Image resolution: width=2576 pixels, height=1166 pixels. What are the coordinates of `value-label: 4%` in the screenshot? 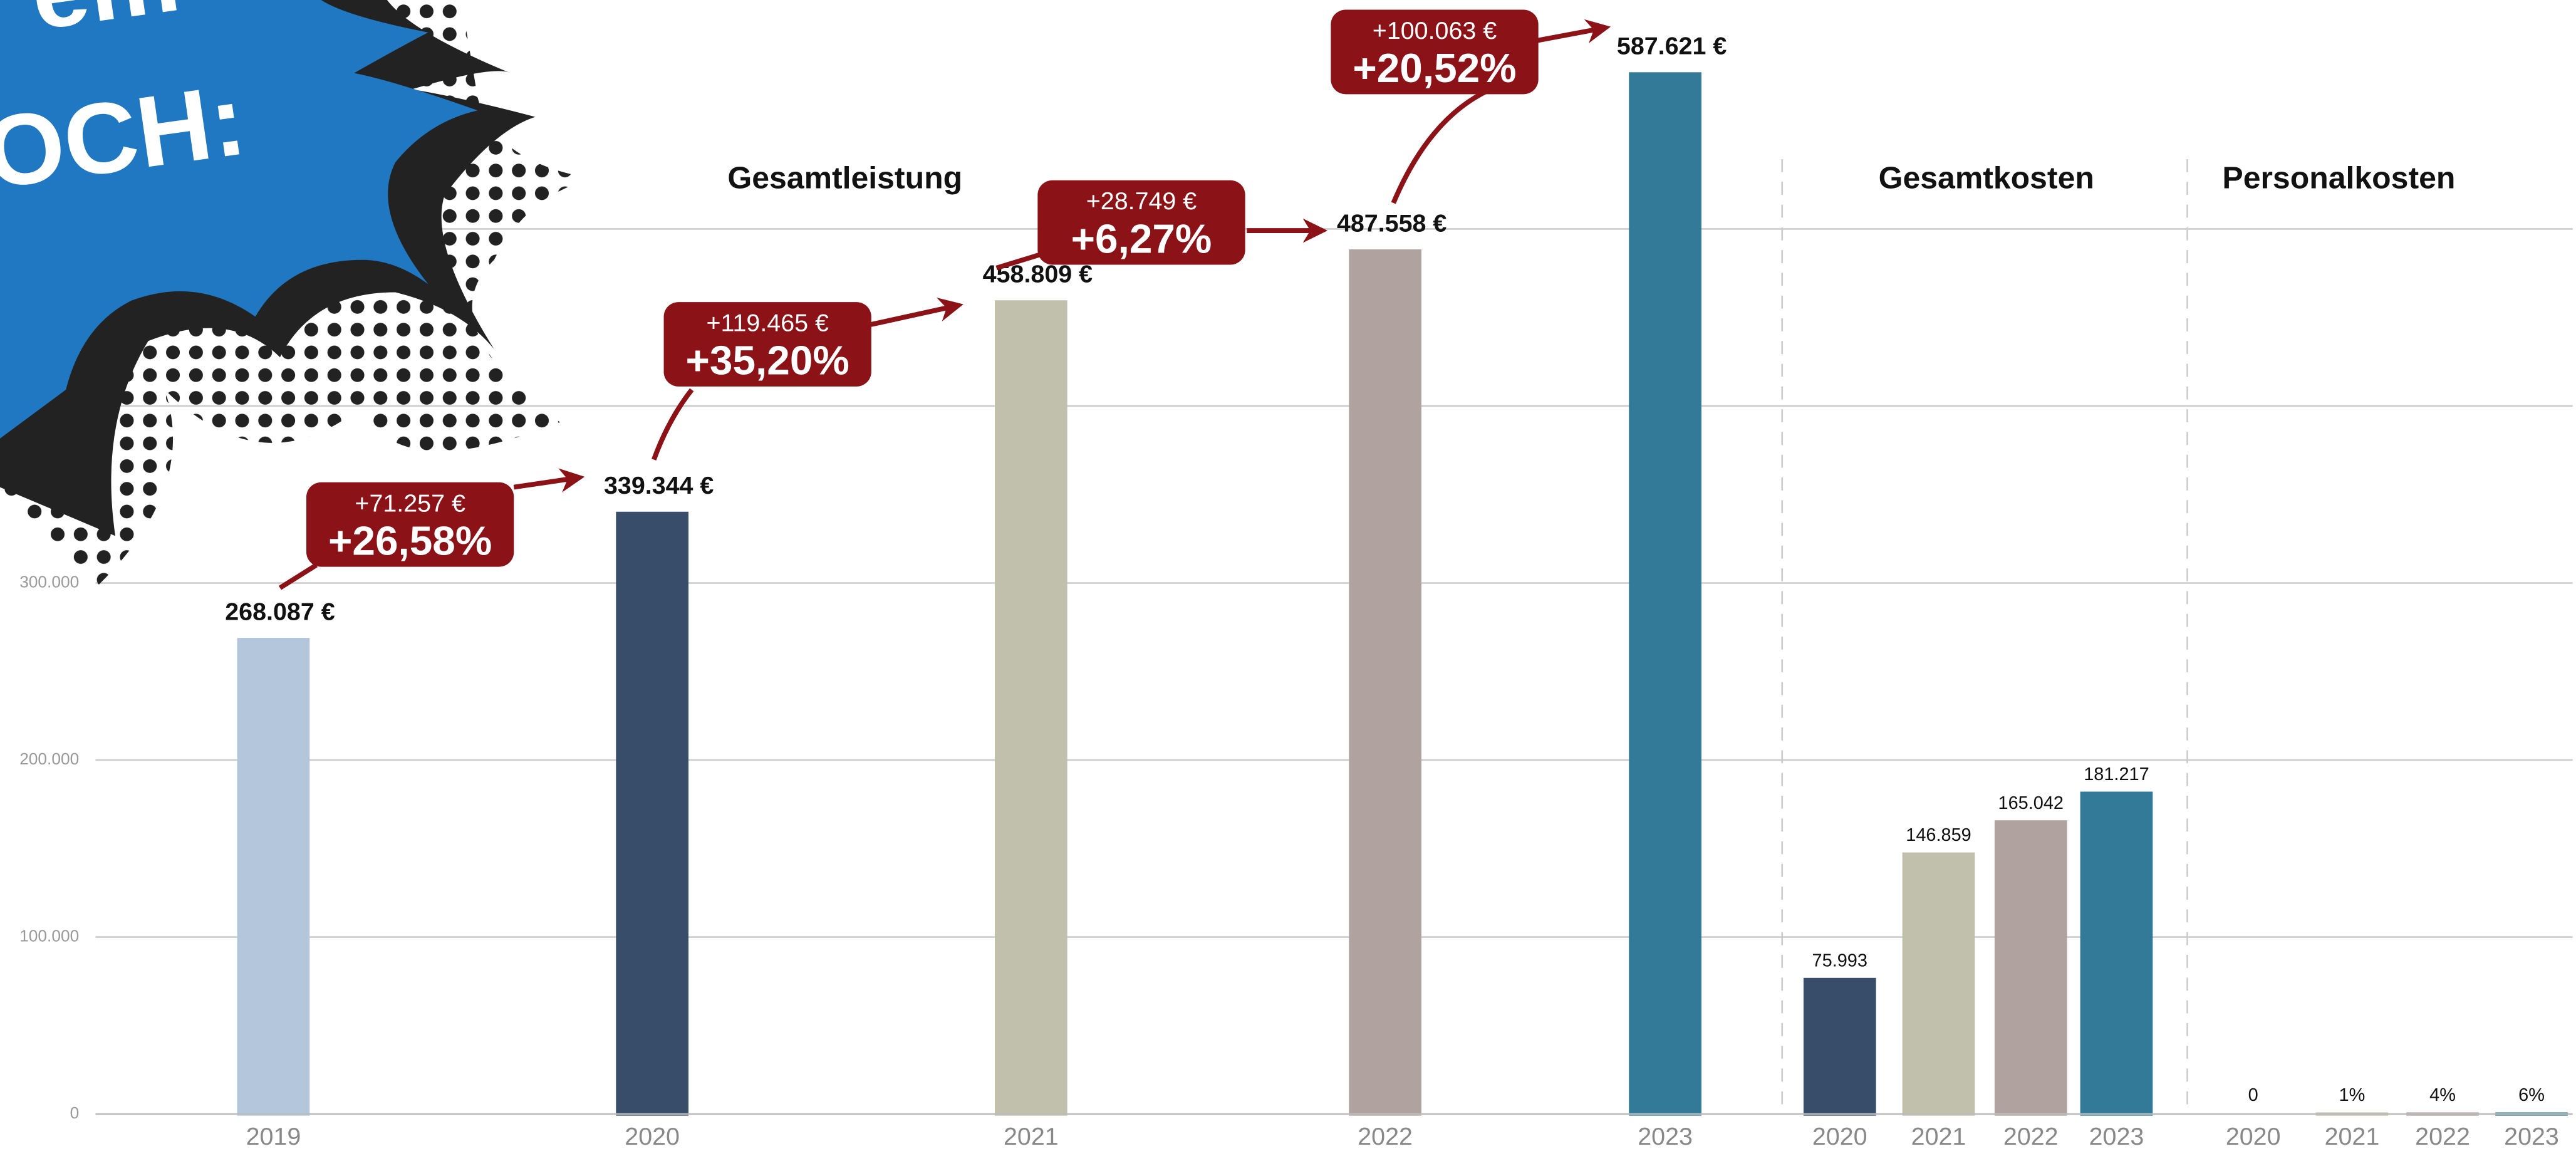 It's located at (2442, 1095).